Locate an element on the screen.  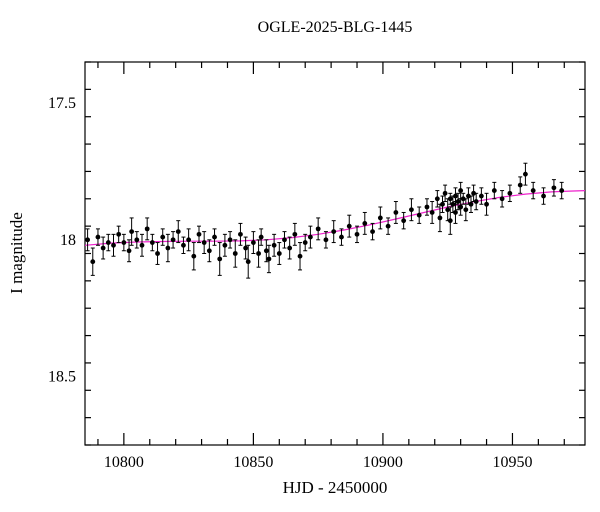
x-axis-label: HJD - 2450000 is located at coordinates (335, 487).